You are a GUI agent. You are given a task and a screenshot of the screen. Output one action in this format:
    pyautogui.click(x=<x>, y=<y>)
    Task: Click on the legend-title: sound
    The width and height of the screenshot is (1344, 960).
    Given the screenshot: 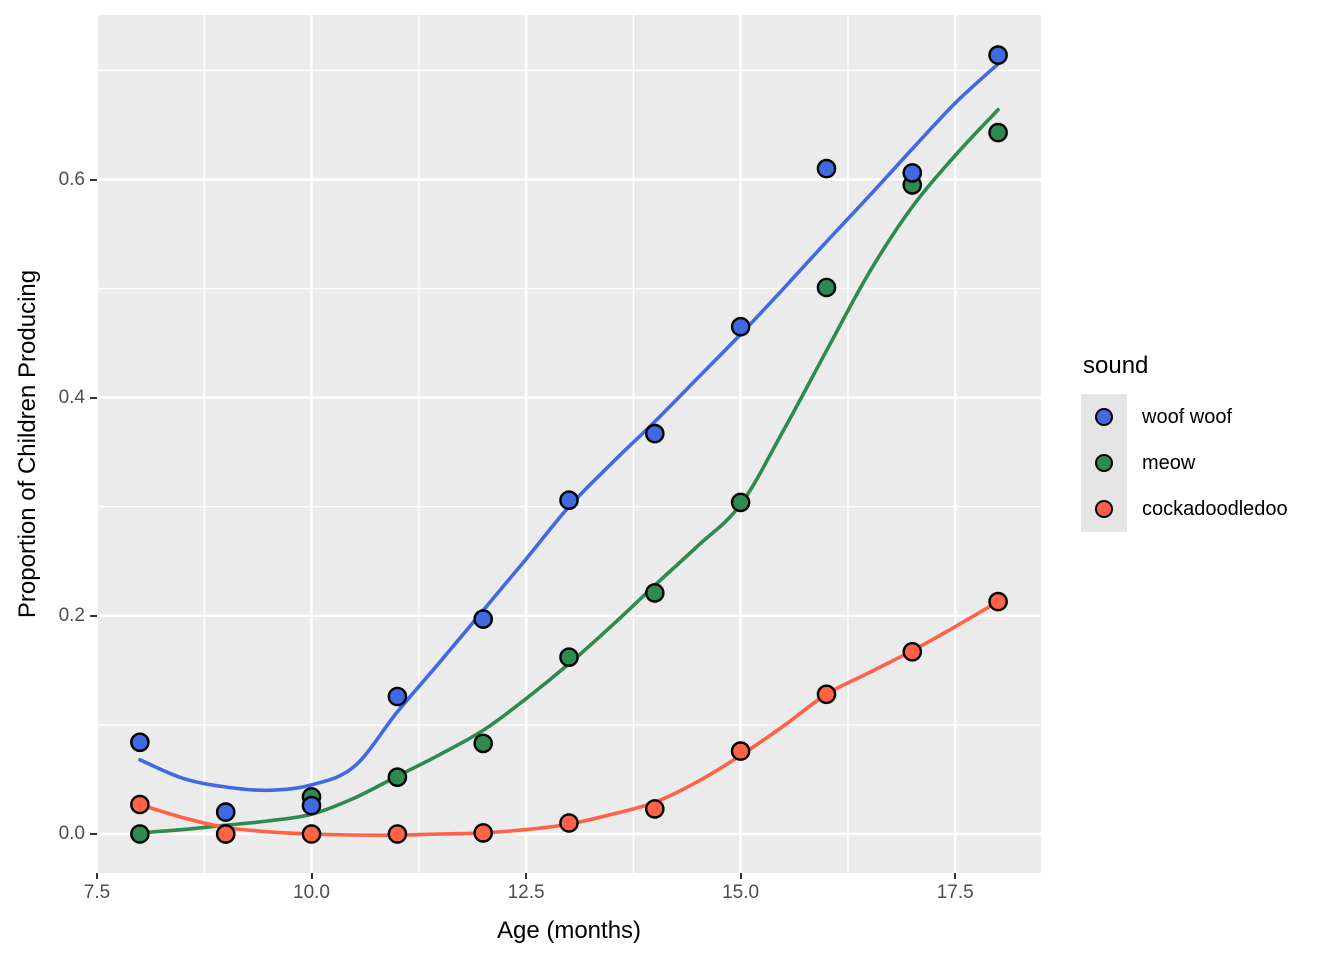 What is the action you would take?
    pyautogui.click(x=1116, y=365)
    